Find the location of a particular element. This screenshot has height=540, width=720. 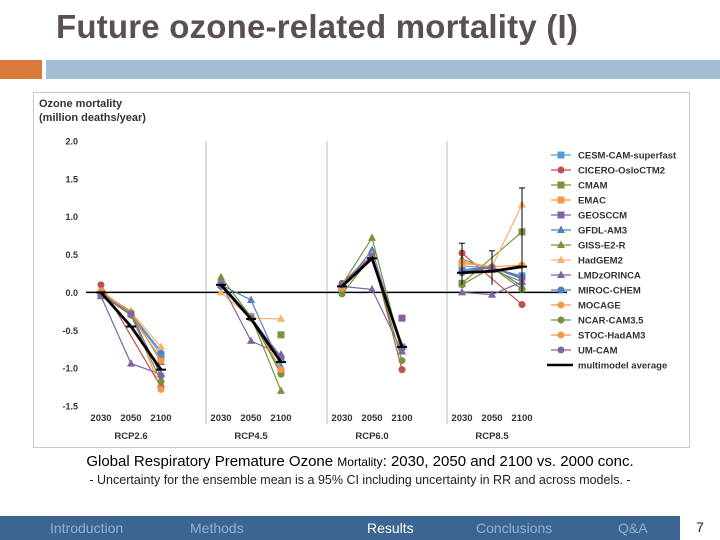

y-tick-label: 1.5 is located at coordinates (71, 179).